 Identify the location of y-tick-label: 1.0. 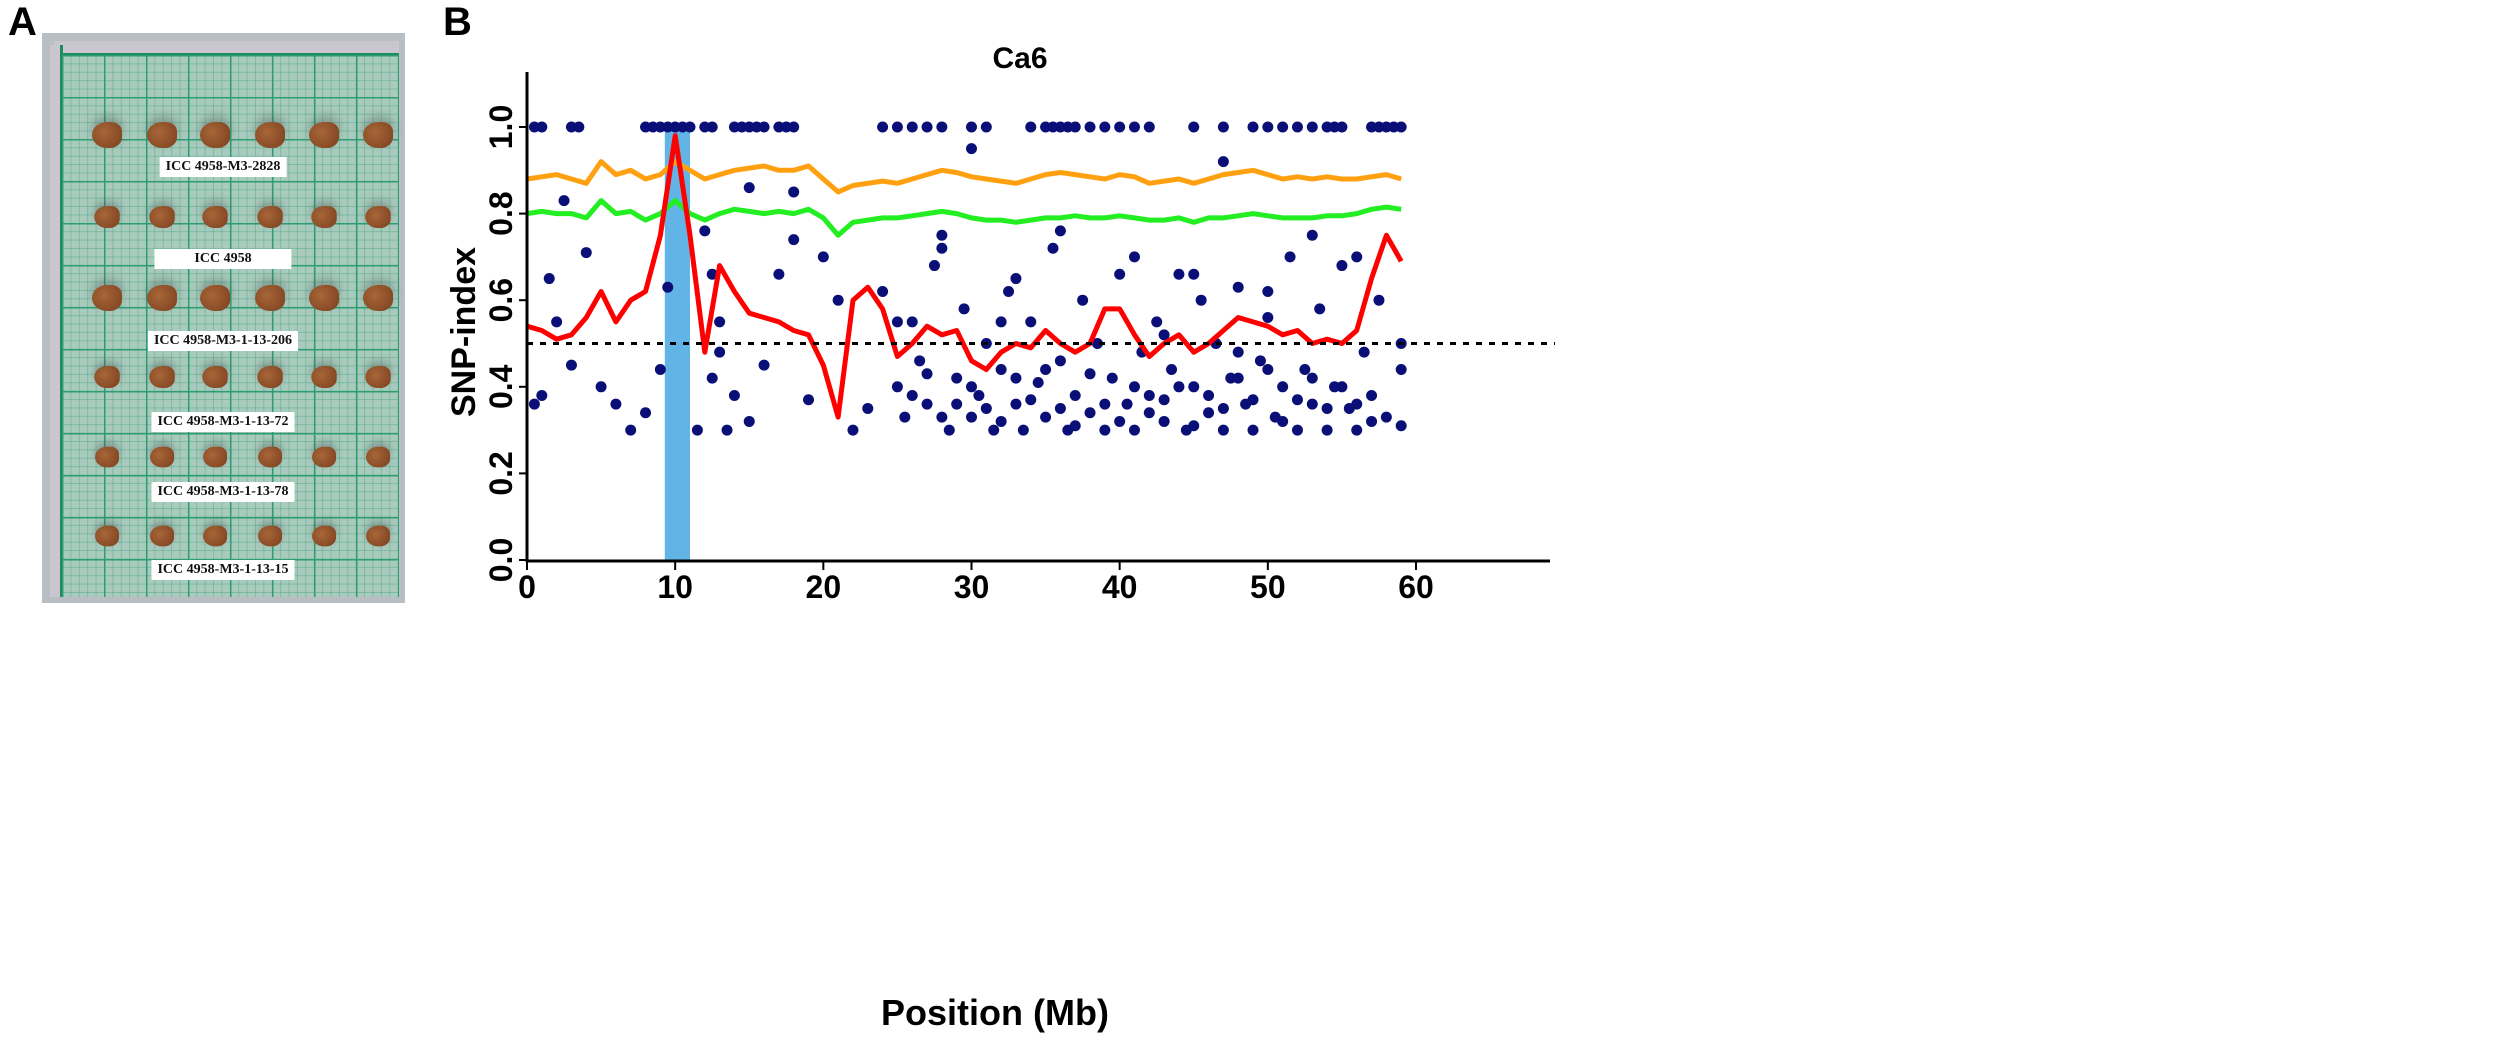
(501, 127).